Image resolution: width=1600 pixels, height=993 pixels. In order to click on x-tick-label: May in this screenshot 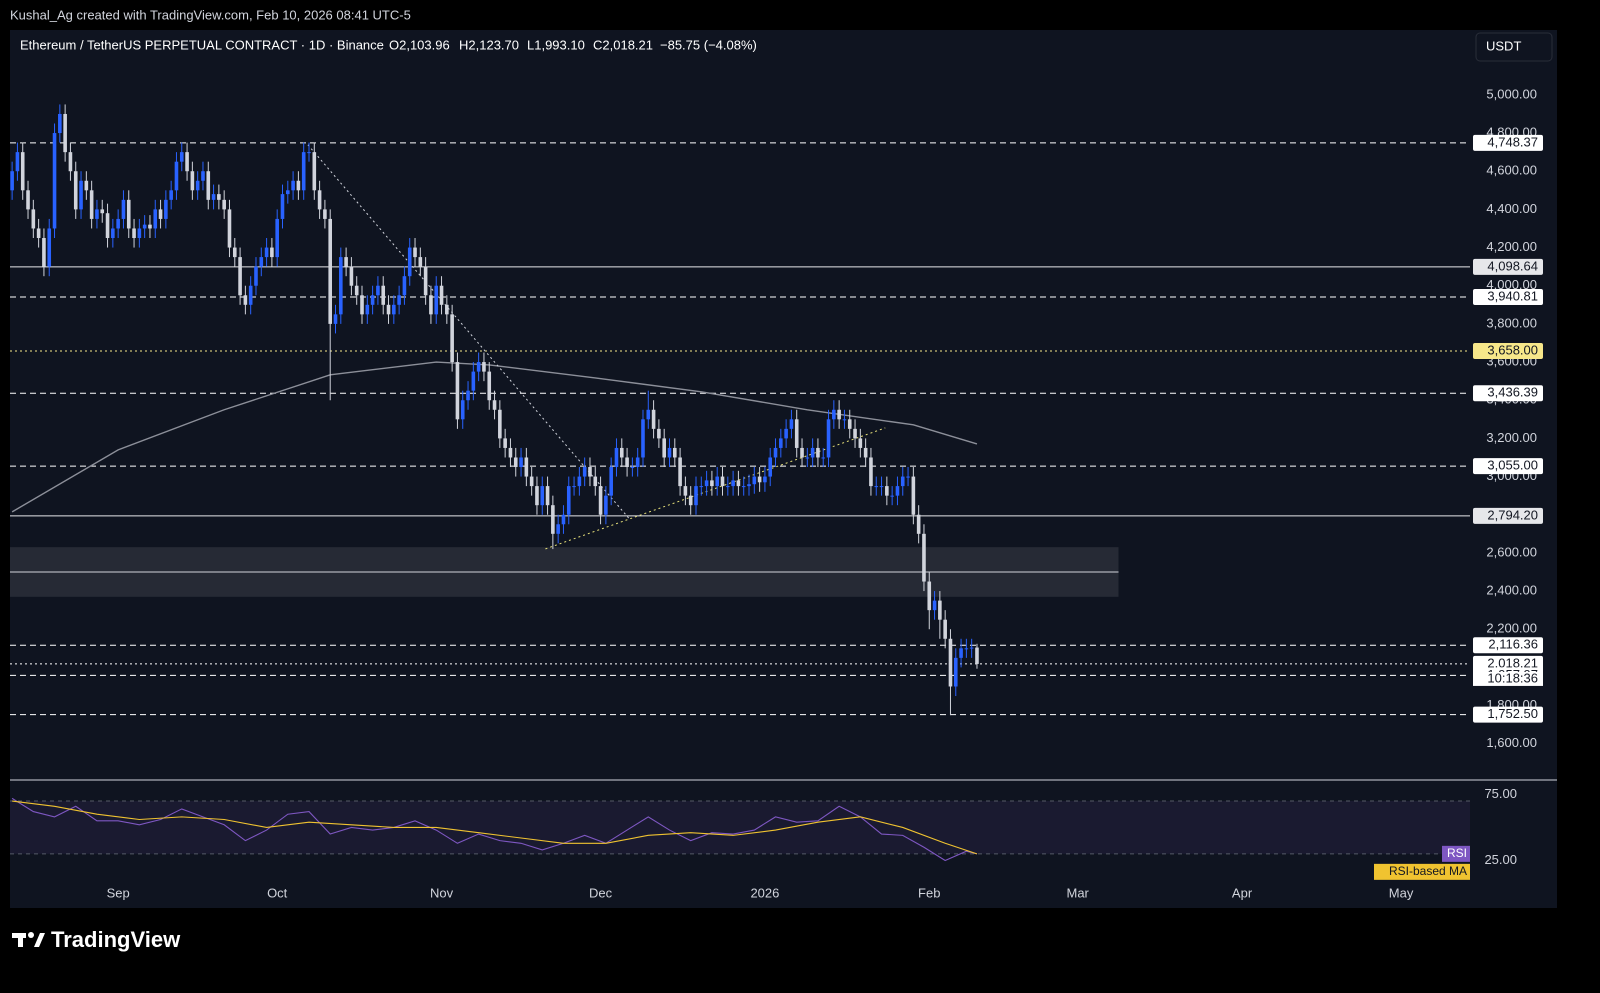, I will do `click(1401, 892)`.